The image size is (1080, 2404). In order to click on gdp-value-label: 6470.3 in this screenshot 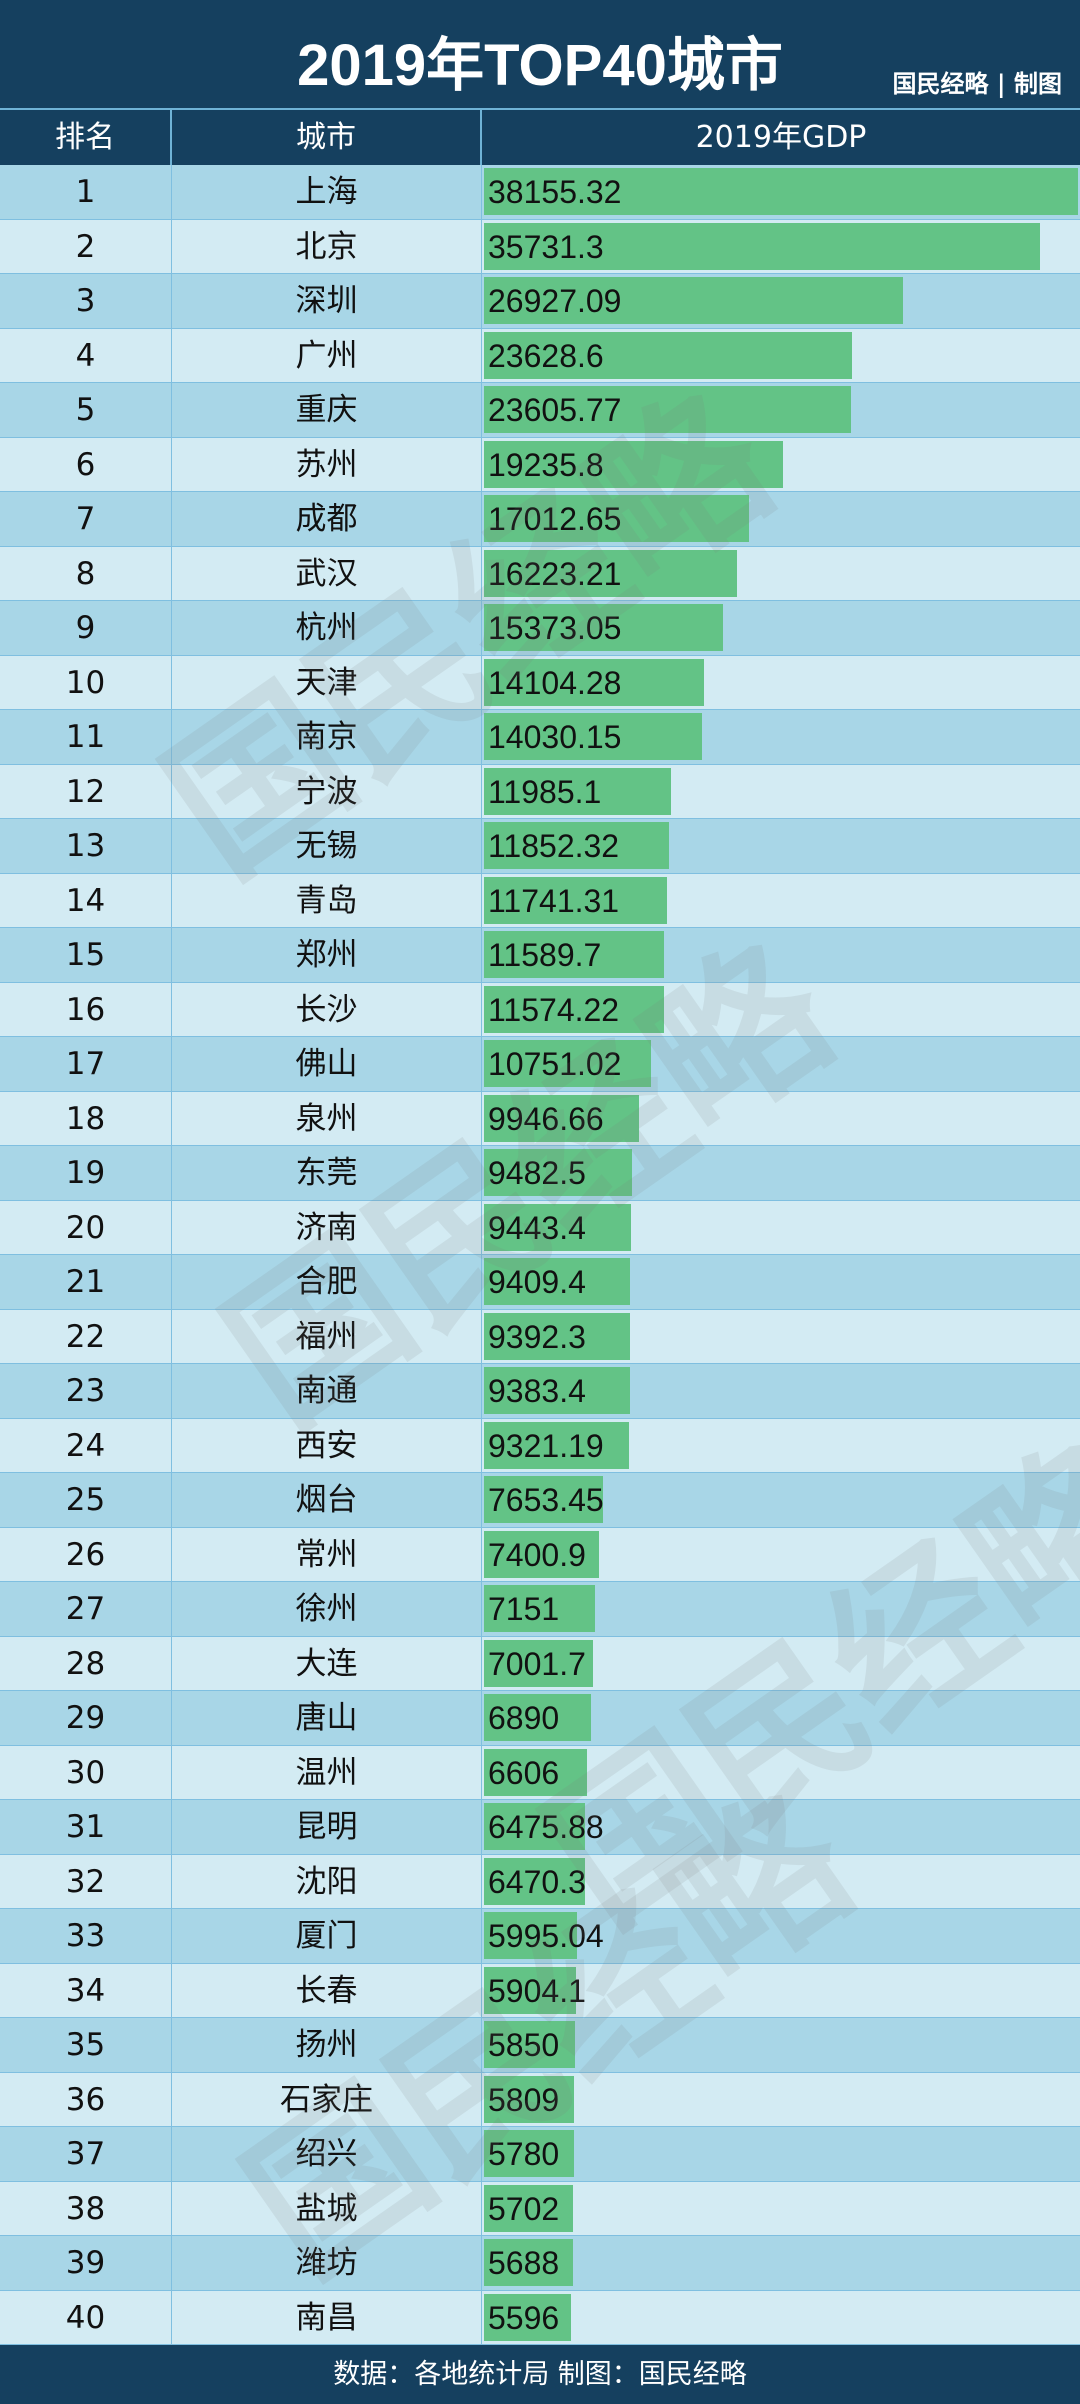, I will do `click(537, 1881)`.